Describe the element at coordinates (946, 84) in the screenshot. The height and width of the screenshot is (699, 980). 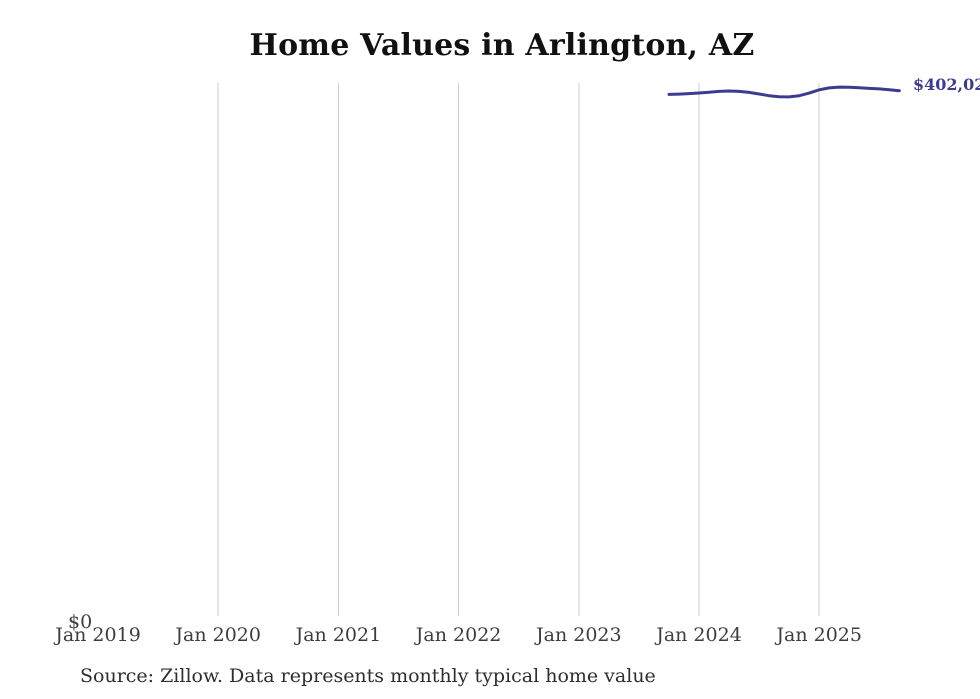
I see `last-value-annotation: $402,028` at that location.